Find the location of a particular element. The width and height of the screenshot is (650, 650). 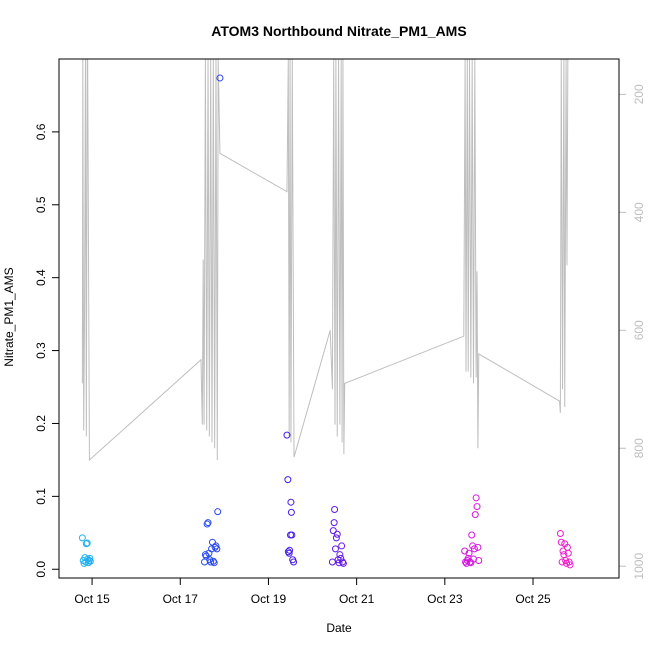

right-tick-label: 600 is located at coordinates (639, 330).